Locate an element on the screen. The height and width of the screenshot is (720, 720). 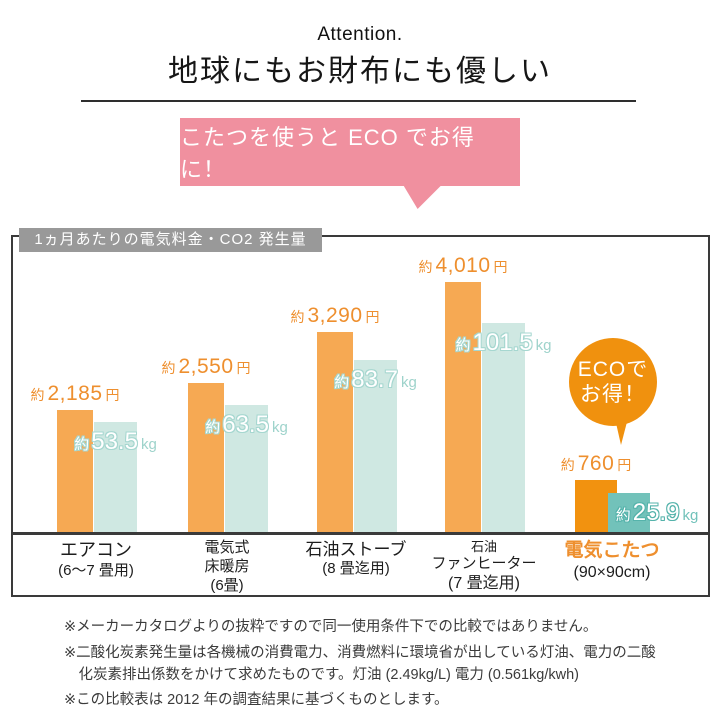
speech-bubble-tail is located at coordinates (422, 197).